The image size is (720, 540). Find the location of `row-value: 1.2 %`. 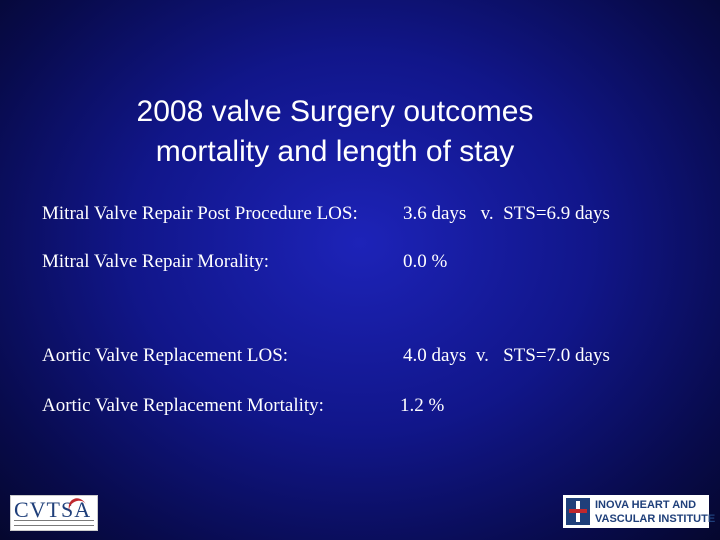

row-value: 1.2 % is located at coordinates (422, 405).